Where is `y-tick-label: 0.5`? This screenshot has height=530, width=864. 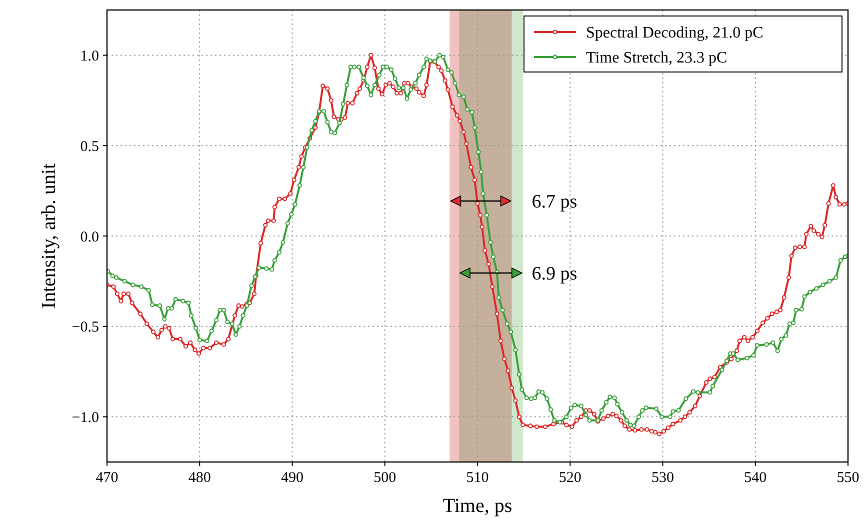 y-tick-label: 0.5 is located at coordinates (89, 146).